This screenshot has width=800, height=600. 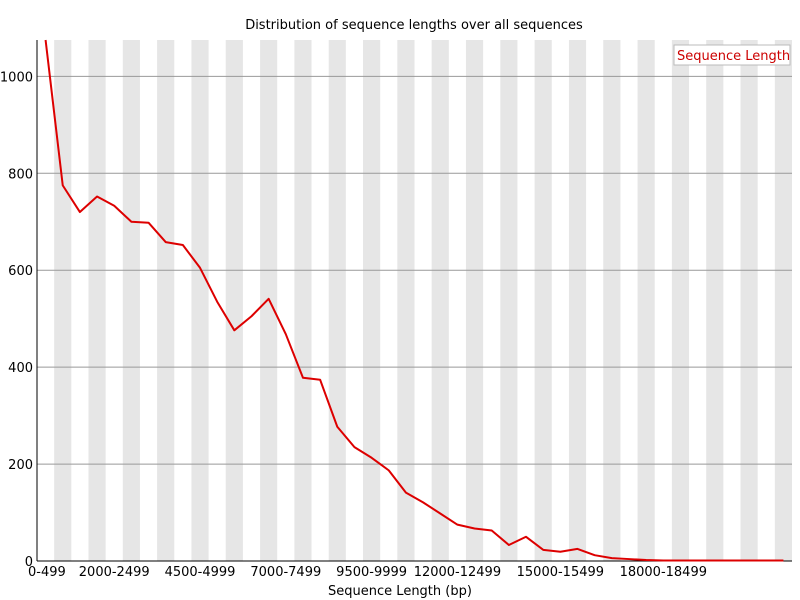 What do you see at coordinates (20, 465) in the screenshot?
I see `y-tick-label: 200` at bounding box center [20, 465].